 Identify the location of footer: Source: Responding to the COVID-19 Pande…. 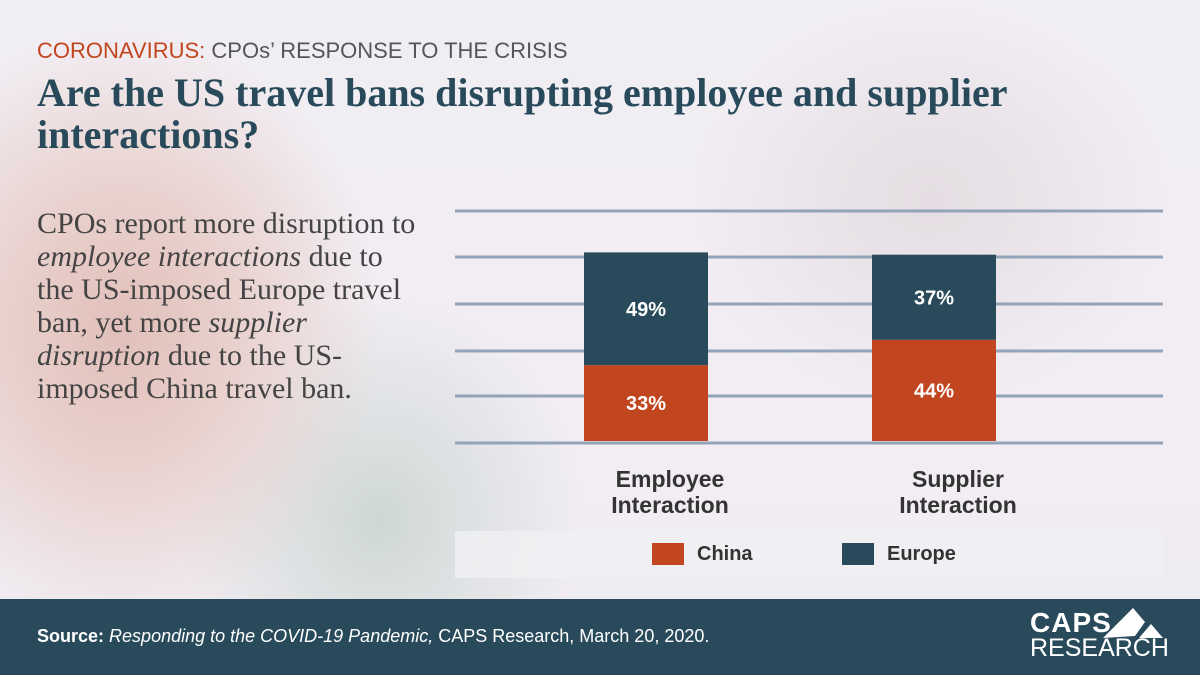
(600, 637).